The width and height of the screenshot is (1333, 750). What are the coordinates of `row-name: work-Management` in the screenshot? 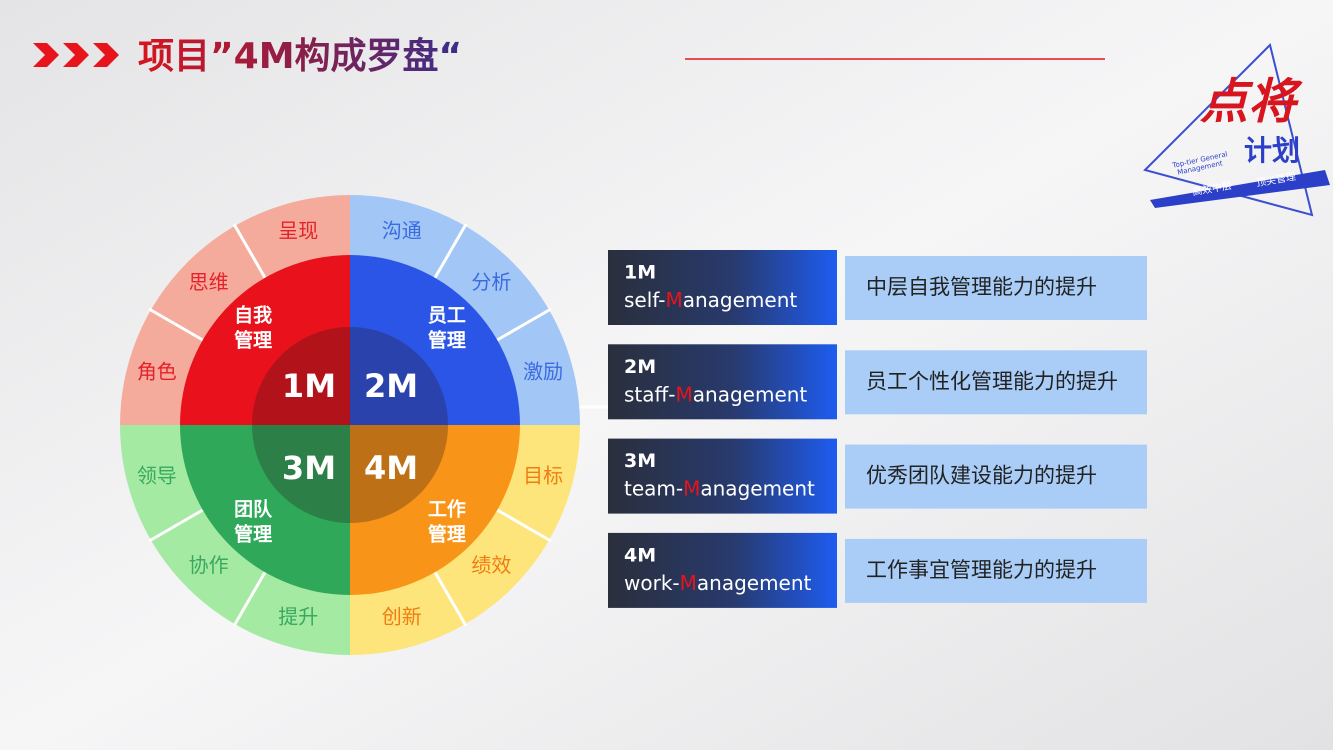 It's located at (718, 582).